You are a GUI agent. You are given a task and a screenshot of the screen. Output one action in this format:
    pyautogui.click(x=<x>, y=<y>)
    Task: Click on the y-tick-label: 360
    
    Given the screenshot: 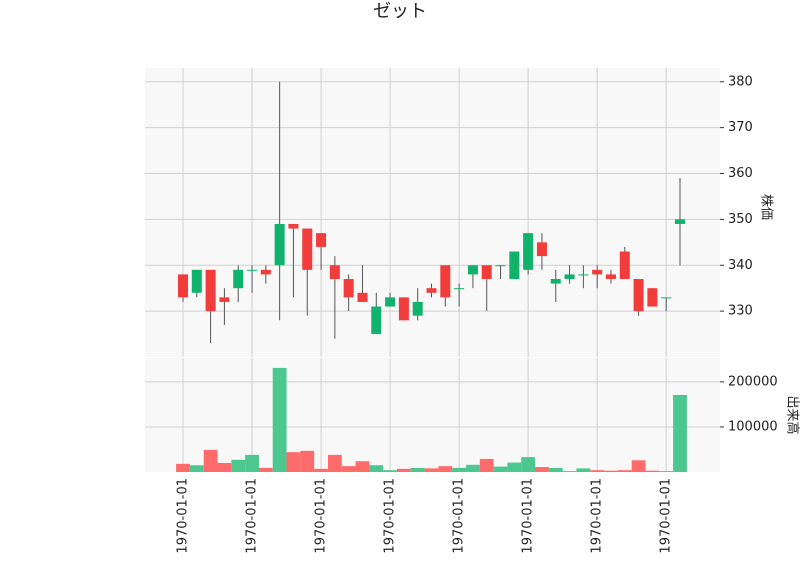 What is the action you would take?
    pyautogui.click(x=740, y=173)
    